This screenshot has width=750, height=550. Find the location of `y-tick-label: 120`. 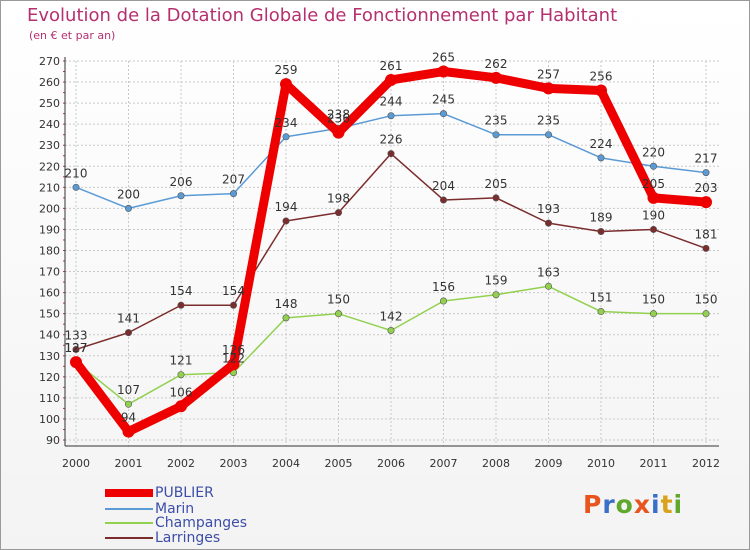

y-tick-label: 120 is located at coordinates (49, 377).